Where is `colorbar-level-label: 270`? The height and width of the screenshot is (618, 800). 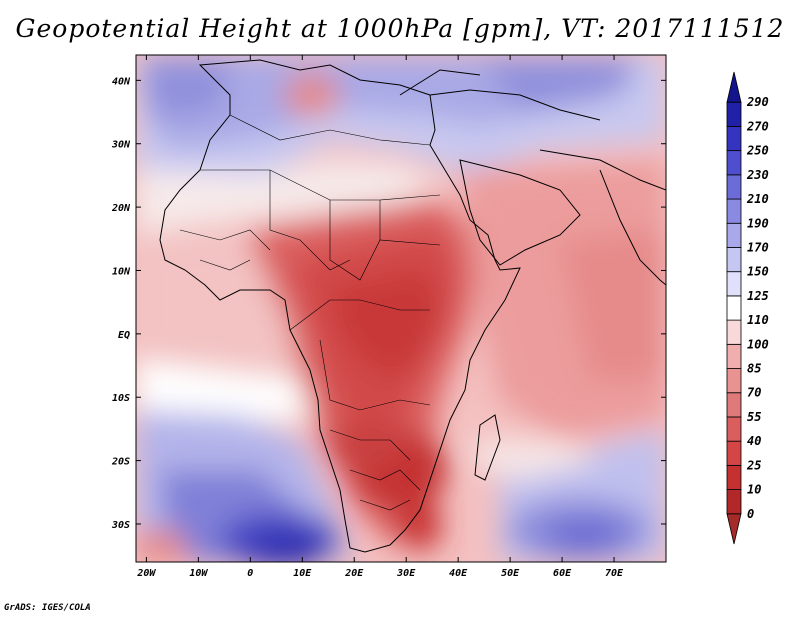
colorbar-level-label: 270 is located at coordinates (757, 126).